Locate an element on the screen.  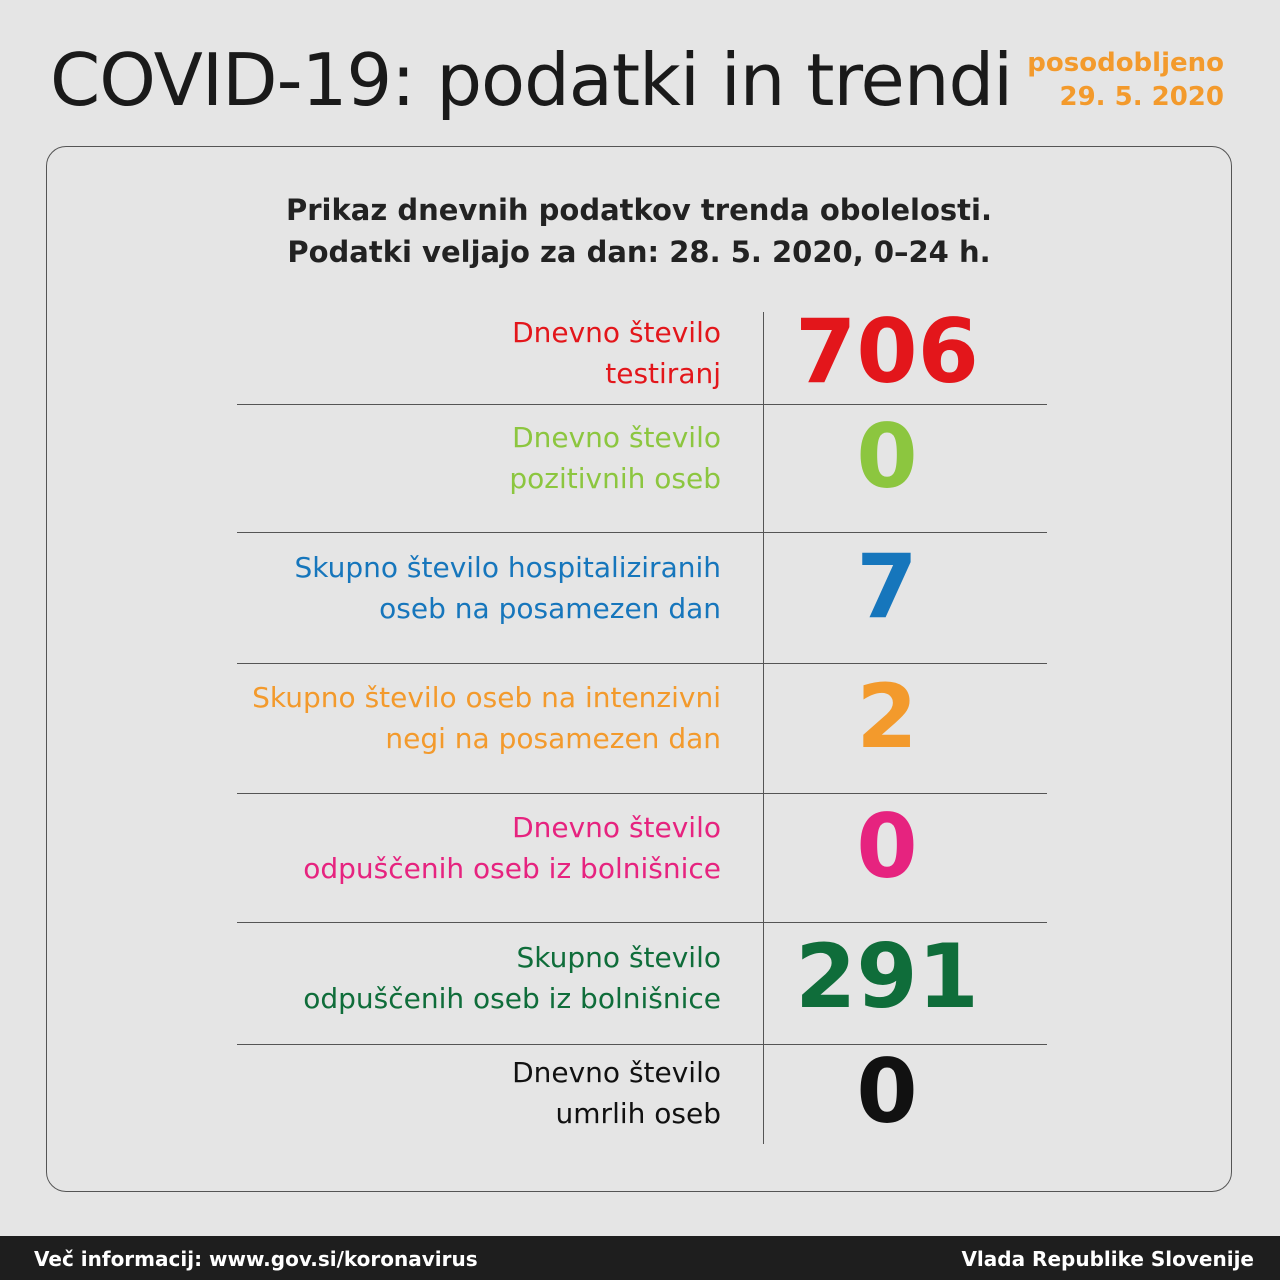
stat-label: Dnevno število umrlih oseb is located at coordinates (616, 1093).